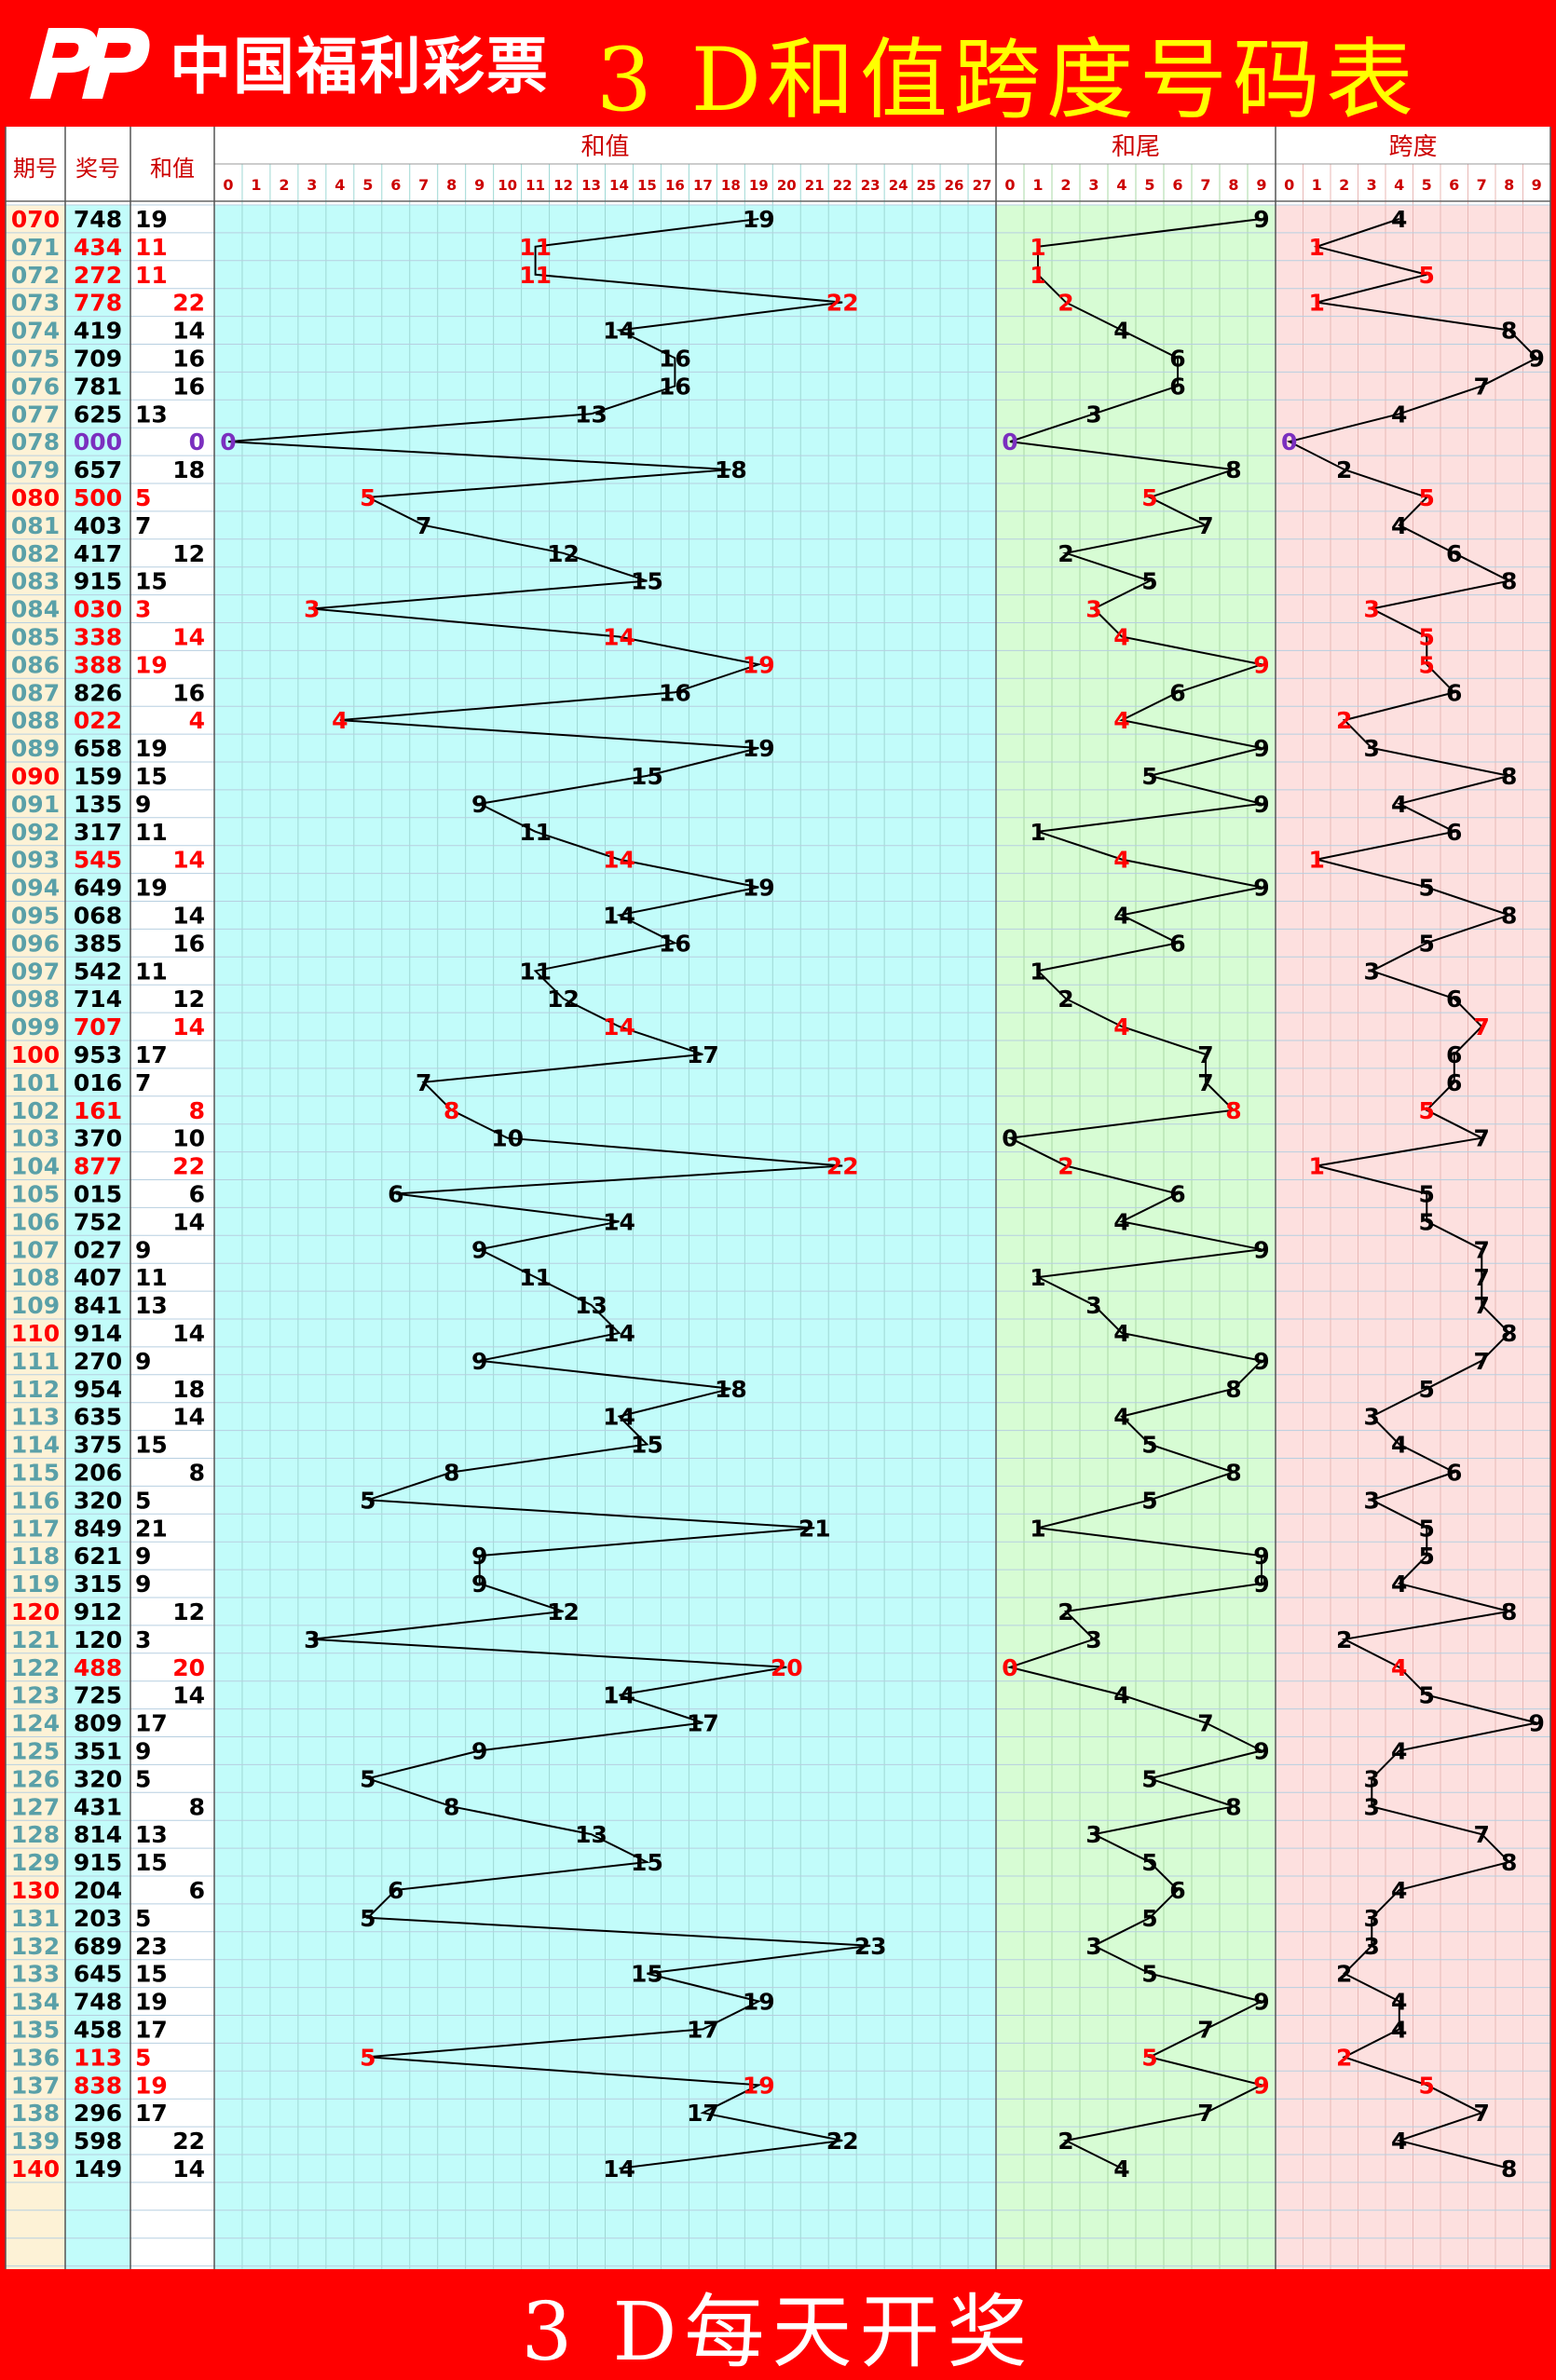  What do you see at coordinates (98, 553) in the screenshot?
I see `draw-number: 417` at bounding box center [98, 553].